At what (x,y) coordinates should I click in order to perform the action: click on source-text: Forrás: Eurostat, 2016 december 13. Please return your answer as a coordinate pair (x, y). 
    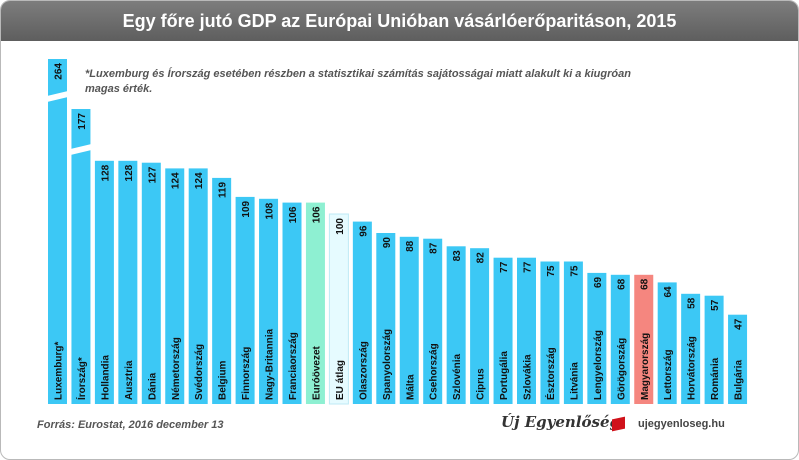
    Looking at the image, I should click on (130, 425).